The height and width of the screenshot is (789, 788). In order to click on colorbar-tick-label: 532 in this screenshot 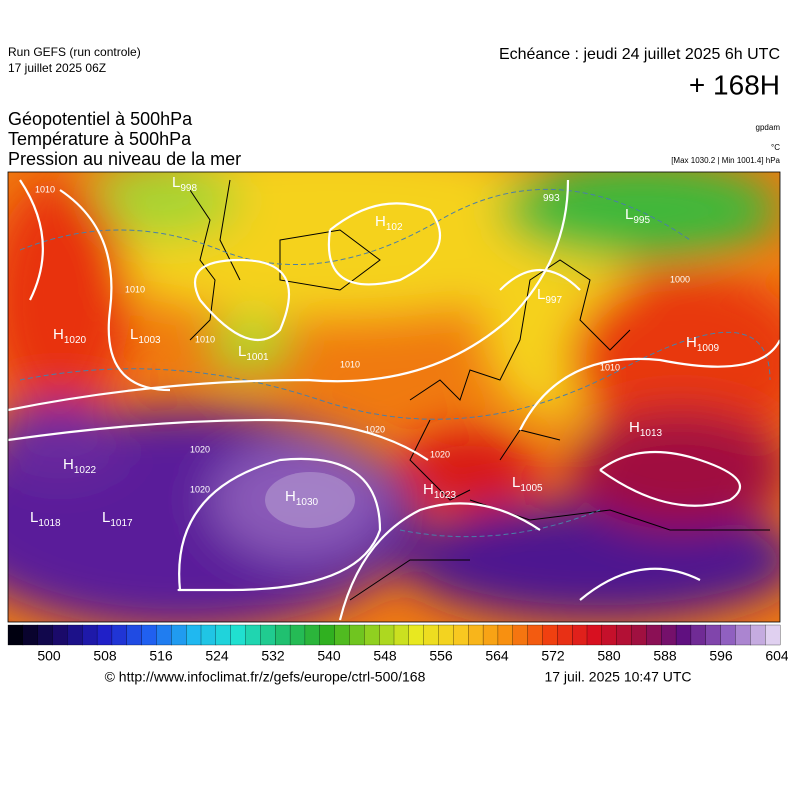, I will do `click(273, 656)`.